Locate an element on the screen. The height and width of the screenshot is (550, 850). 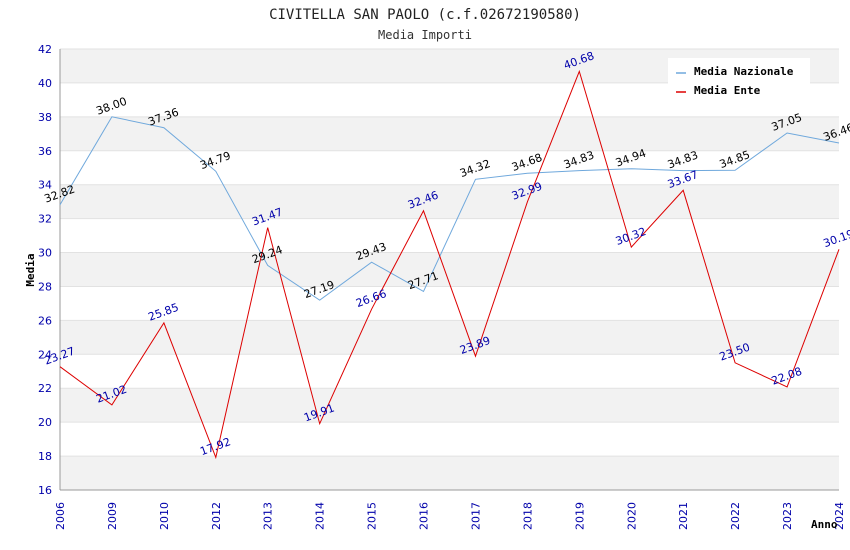
y-tick-label: 18 is located at coordinates (45, 456).